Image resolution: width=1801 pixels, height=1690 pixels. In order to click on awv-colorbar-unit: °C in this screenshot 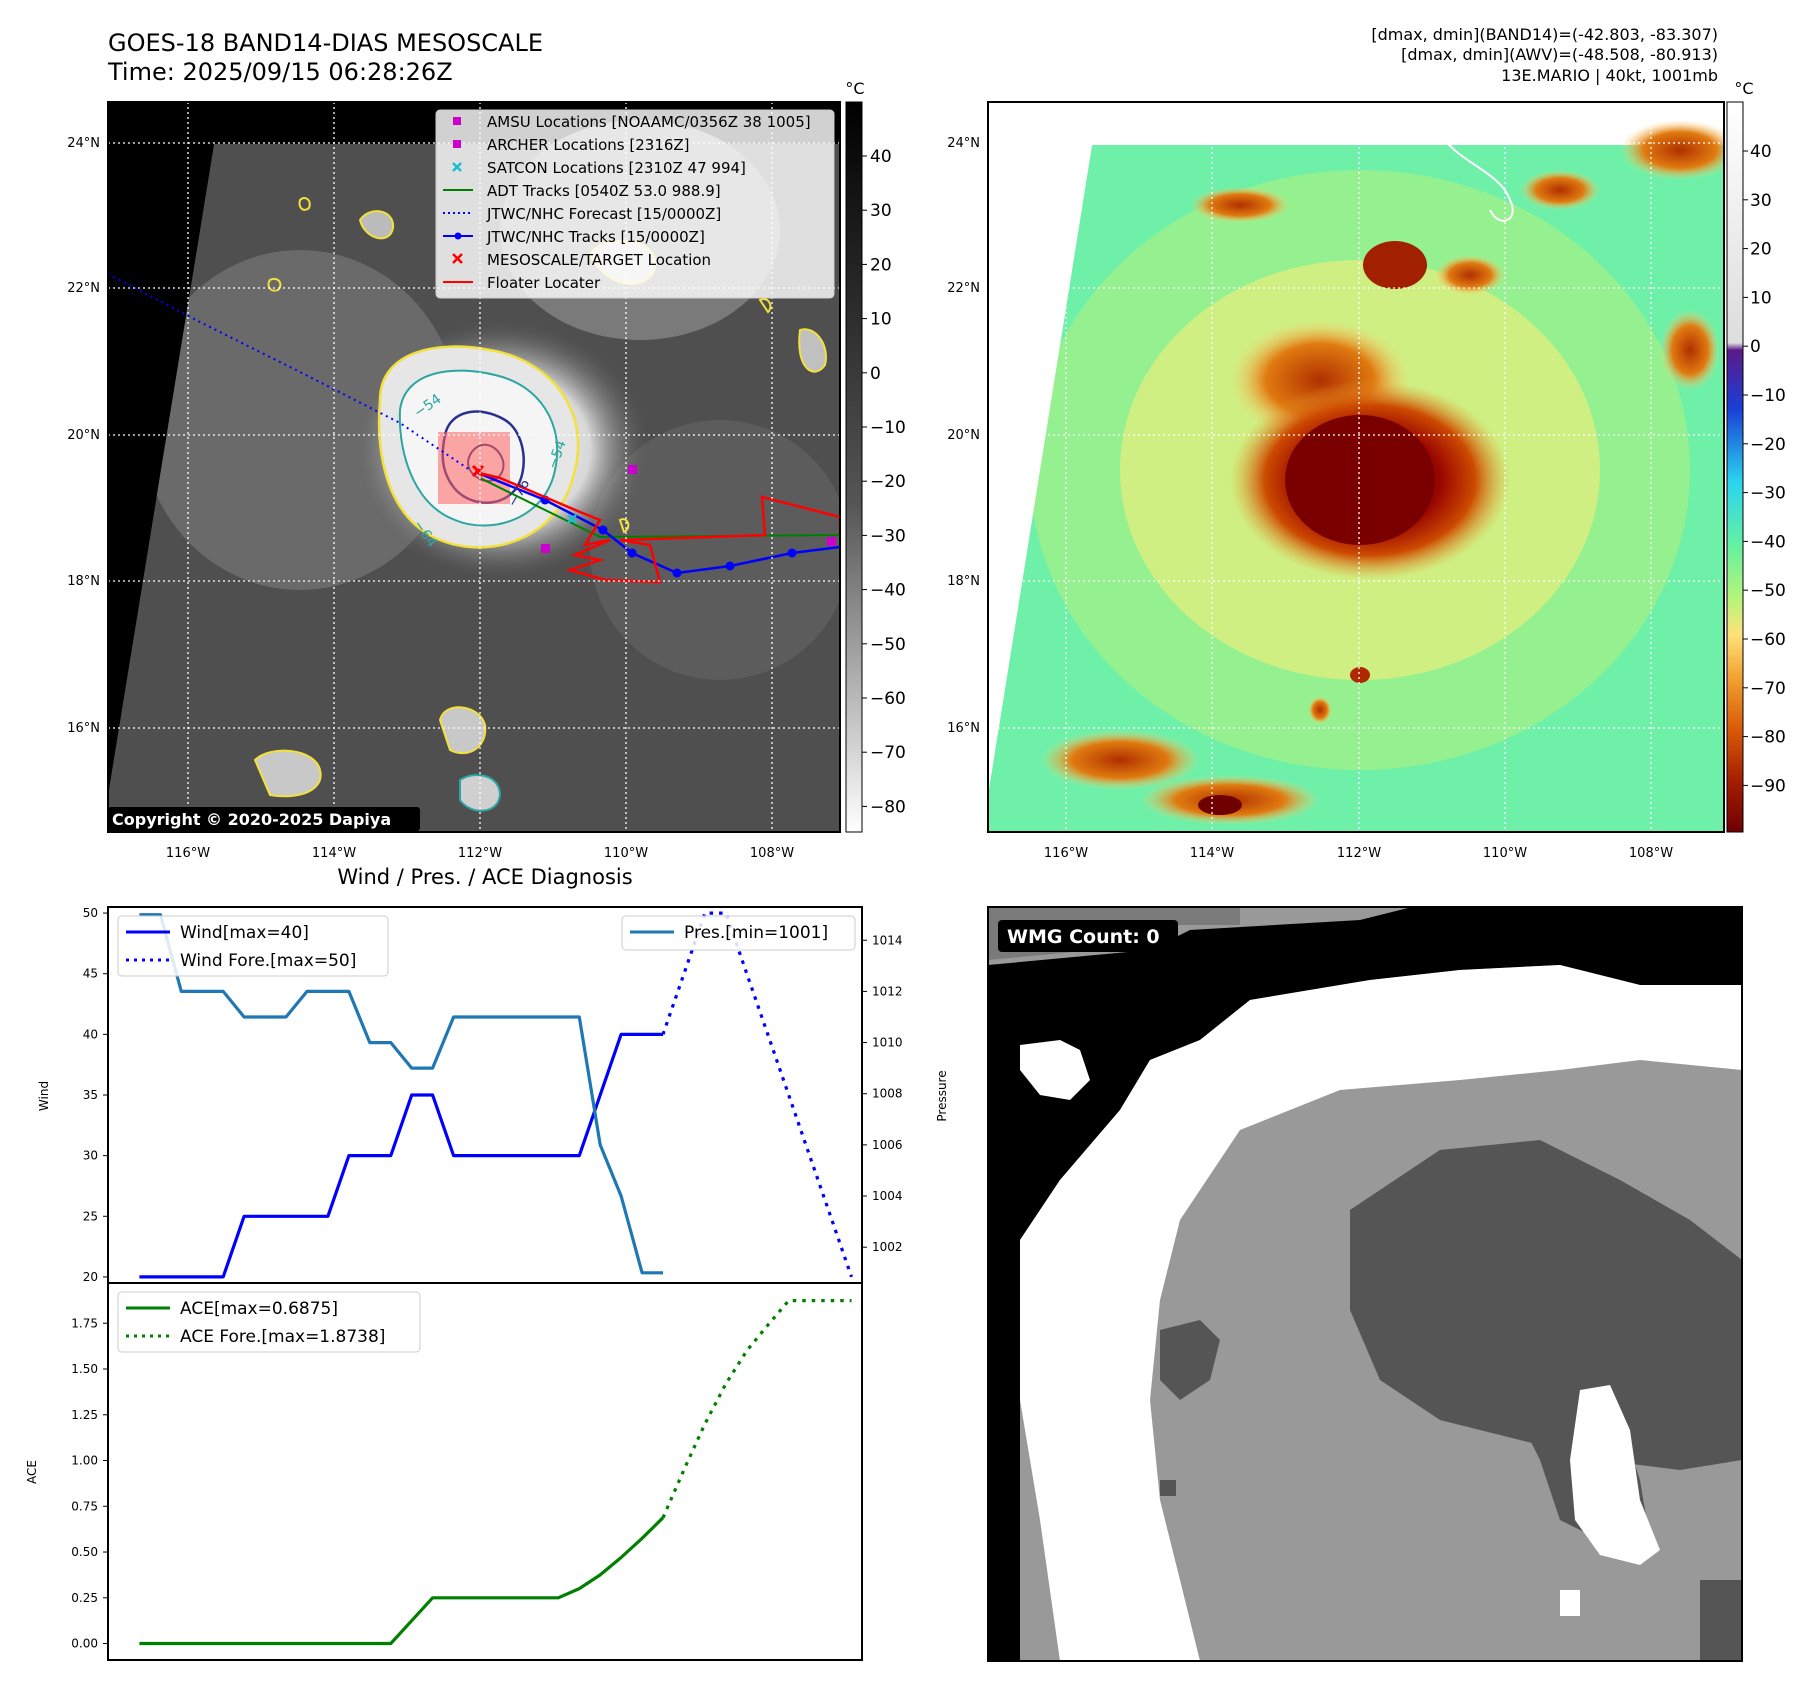, I will do `click(1743, 88)`.